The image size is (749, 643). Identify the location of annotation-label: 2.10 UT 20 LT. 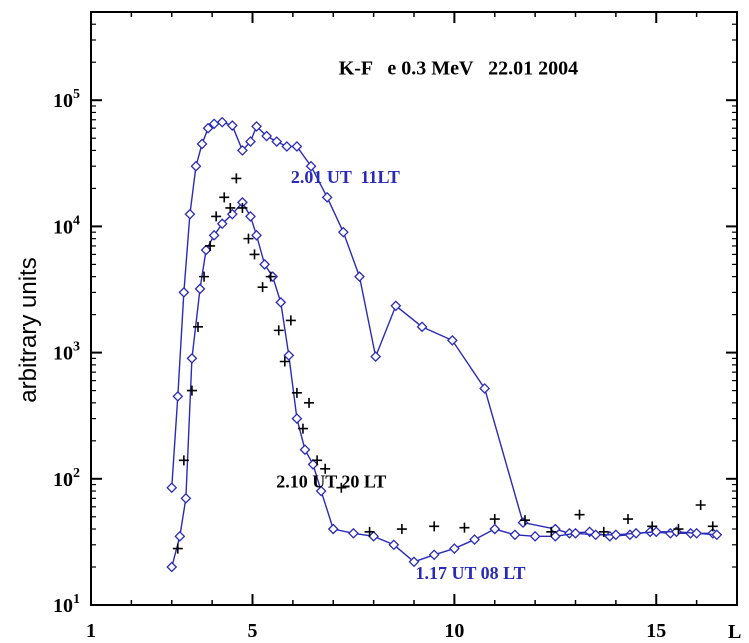
(331, 482).